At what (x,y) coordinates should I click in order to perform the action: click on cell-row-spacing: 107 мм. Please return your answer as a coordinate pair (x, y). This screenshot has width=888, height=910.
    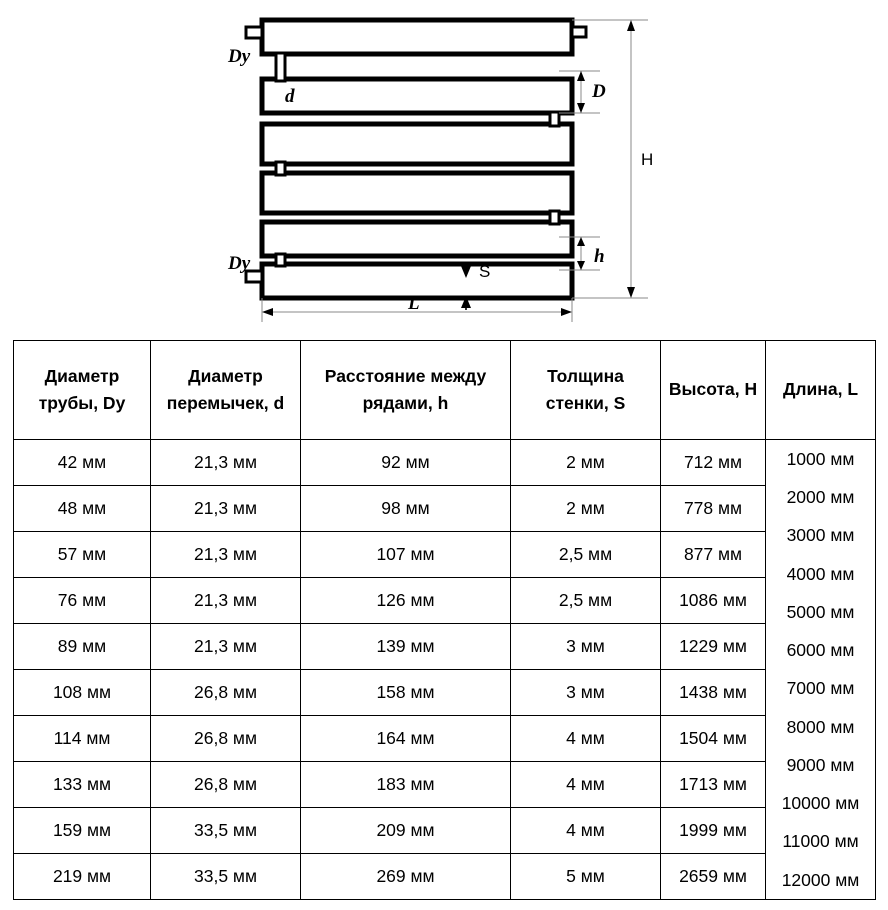
    Looking at the image, I should click on (405, 554).